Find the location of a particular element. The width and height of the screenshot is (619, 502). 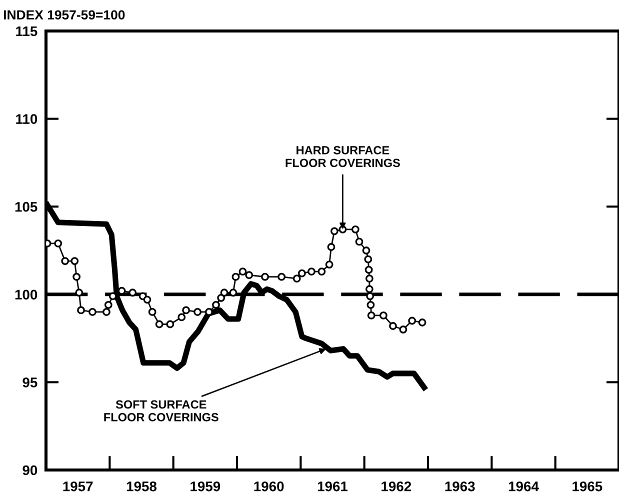

x-tick-label: 1958 is located at coordinates (141, 486).